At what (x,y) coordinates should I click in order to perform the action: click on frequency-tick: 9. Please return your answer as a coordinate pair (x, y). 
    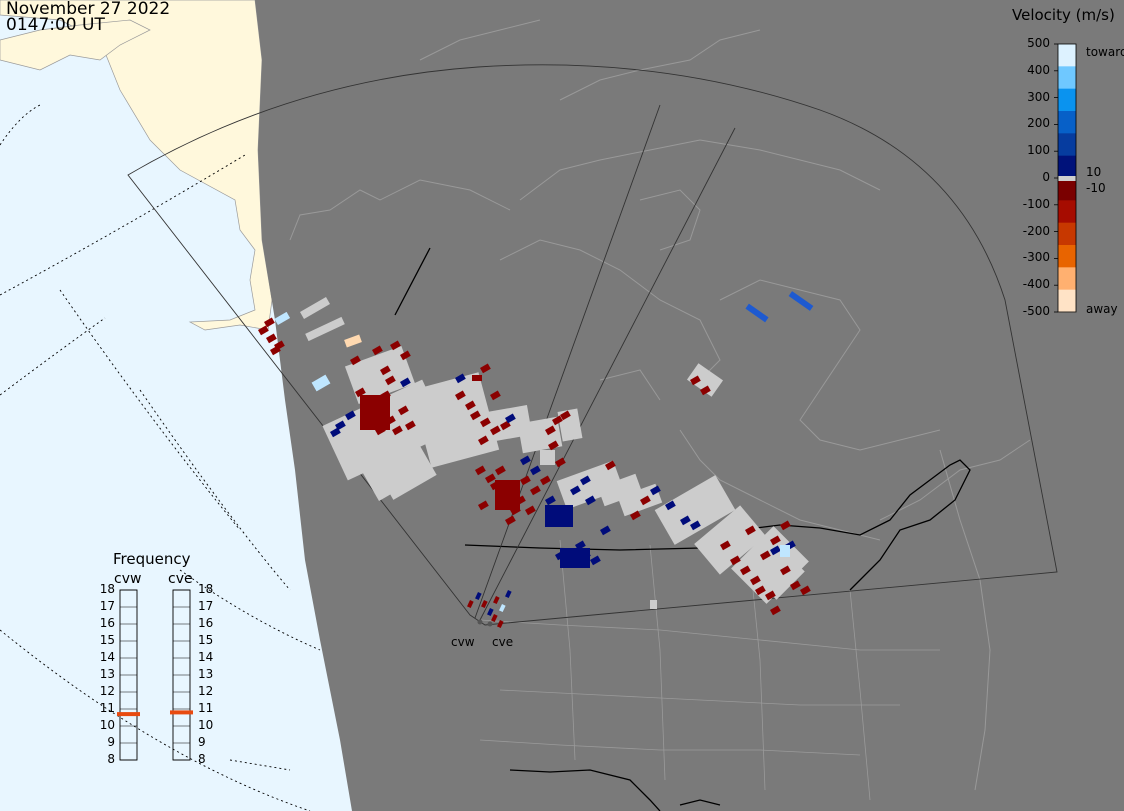
    Looking at the image, I should click on (202, 742).